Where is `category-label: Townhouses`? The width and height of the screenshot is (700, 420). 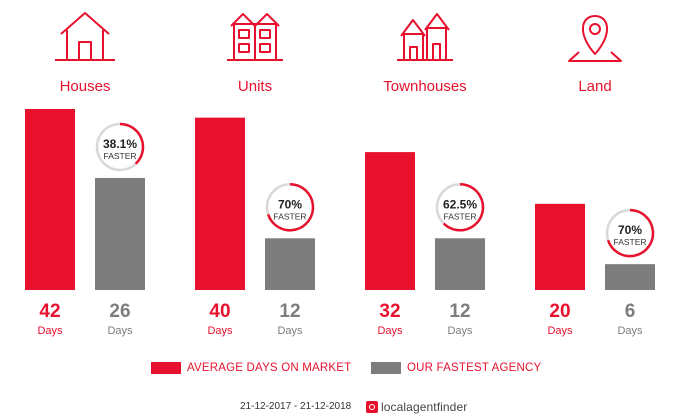
category-label: Townhouses is located at coordinates (424, 86).